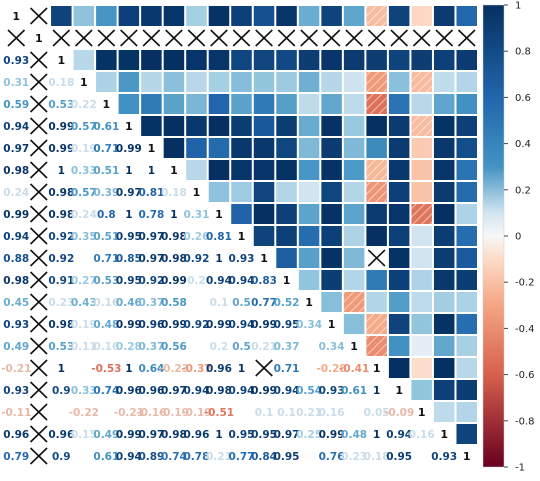  Describe the element at coordinates (61, 237) in the screenshot. I see `correlation-value: 0.92` at that location.